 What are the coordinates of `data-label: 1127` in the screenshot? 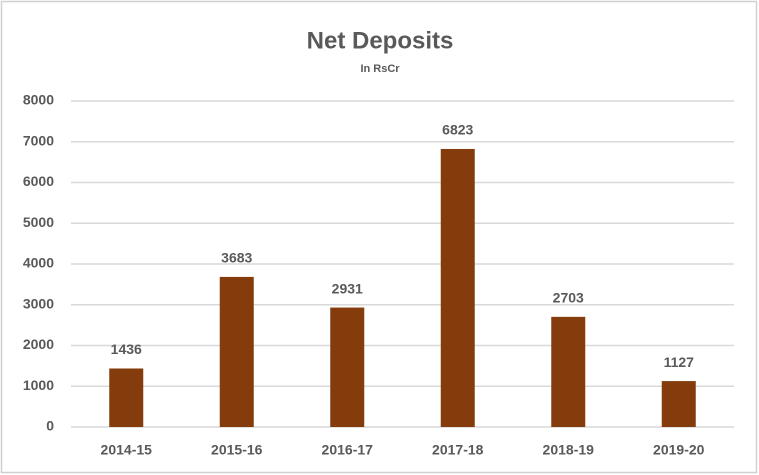 It's located at (679, 362).